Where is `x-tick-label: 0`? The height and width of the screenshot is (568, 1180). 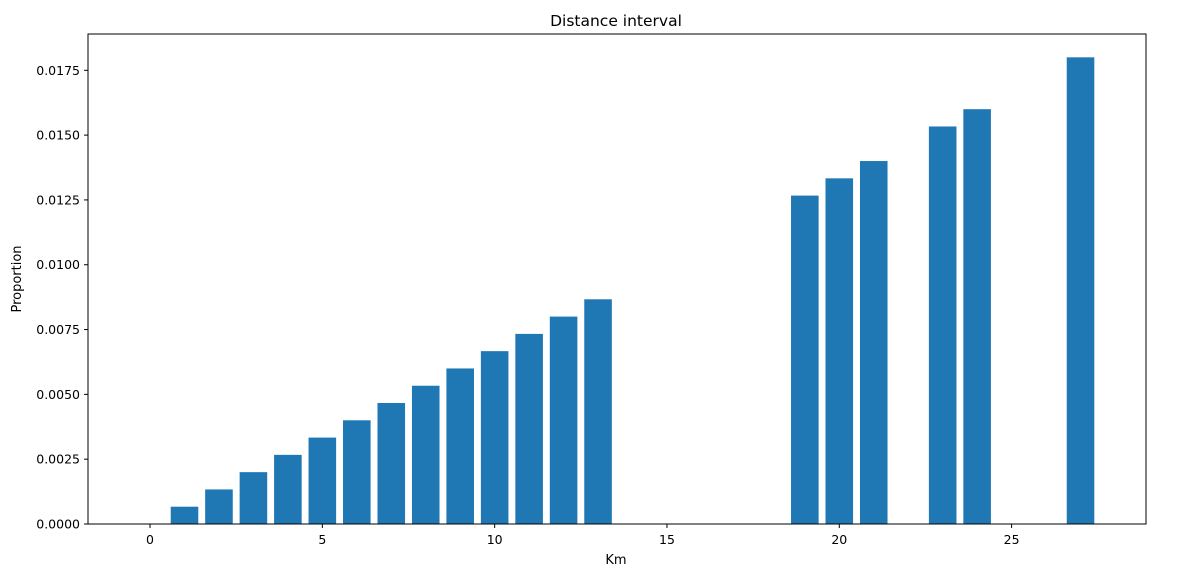 x-tick-label: 0 is located at coordinates (150, 539).